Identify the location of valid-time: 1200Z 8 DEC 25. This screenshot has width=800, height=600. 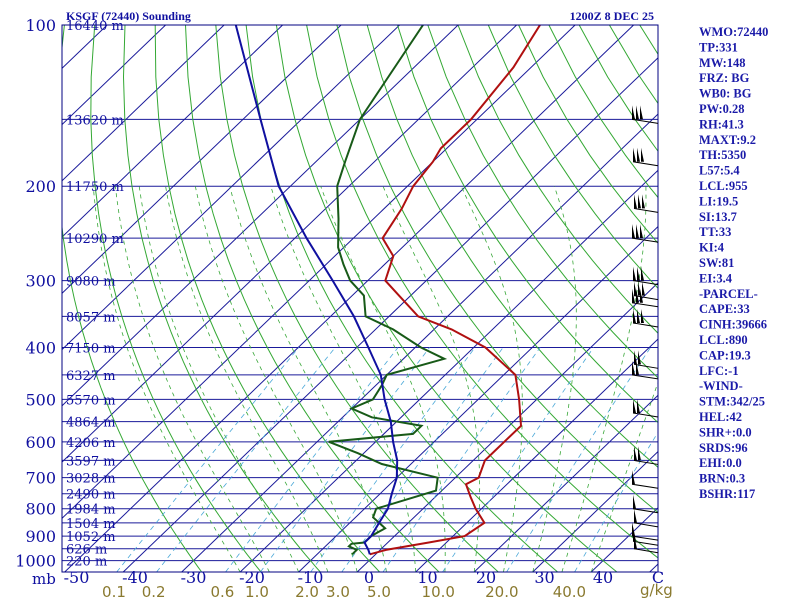
(612, 16).